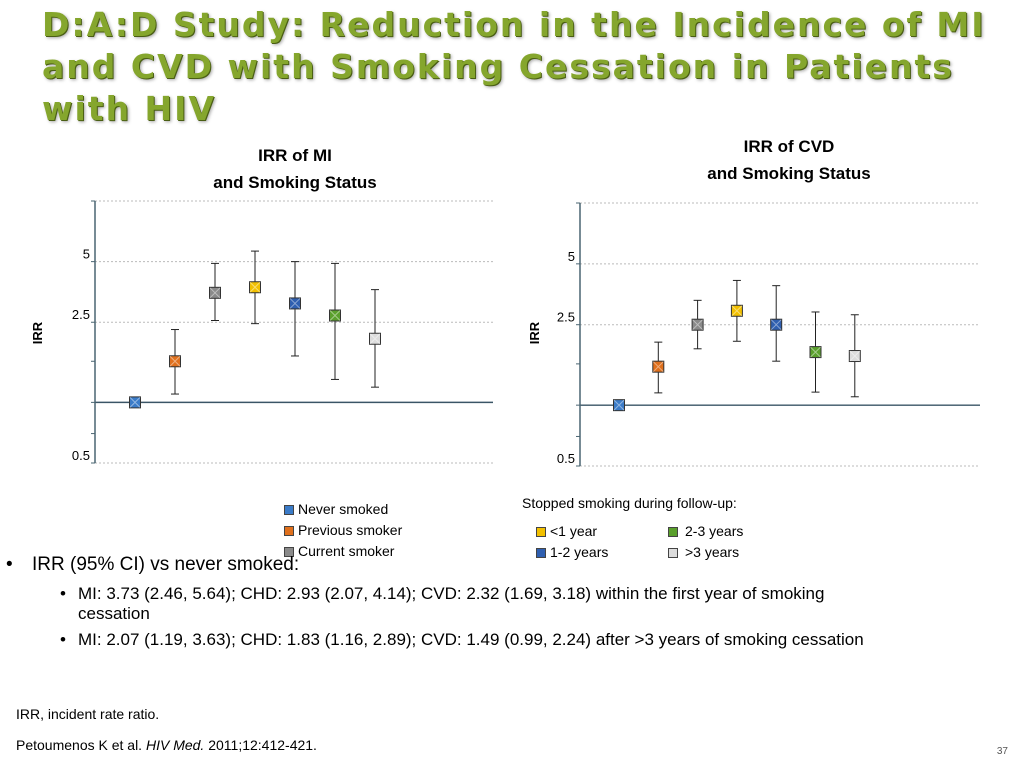 This screenshot has height=768, width=1024. What do you see at coordinates (295, 155) in the screenshot?
I see `mi-chart-title-line1: IRR of MI` at bounding box center [295, 155].